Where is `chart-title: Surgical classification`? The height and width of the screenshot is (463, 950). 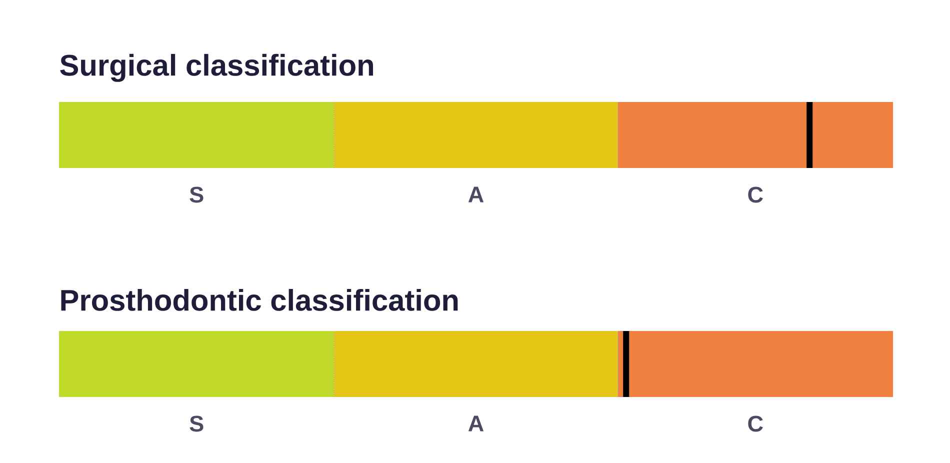
chart-title: Surgical classification is located at coordinates (217, 68).